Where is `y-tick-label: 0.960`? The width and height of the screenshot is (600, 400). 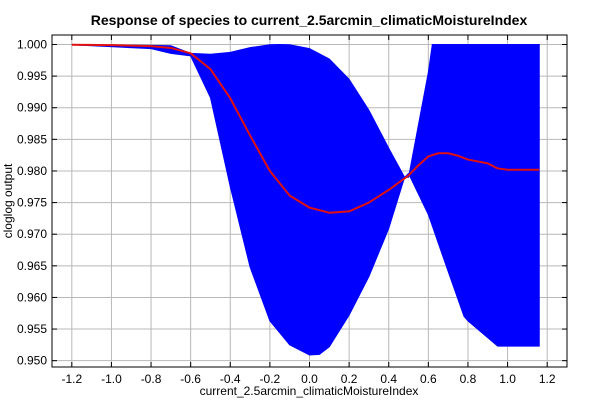 y-tick-label: 0.960 is located at coordinates (32, 297).